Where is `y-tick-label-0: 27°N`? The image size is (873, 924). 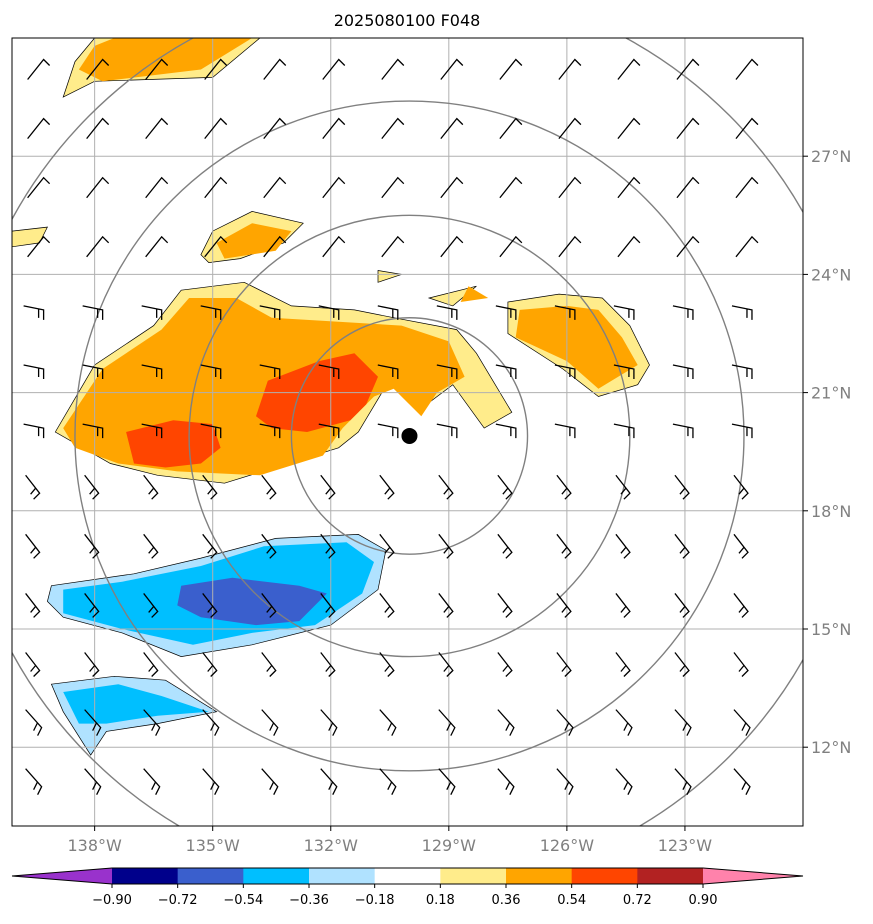 y-tick-label-0: 27°N is located at coordinates (831, 156).